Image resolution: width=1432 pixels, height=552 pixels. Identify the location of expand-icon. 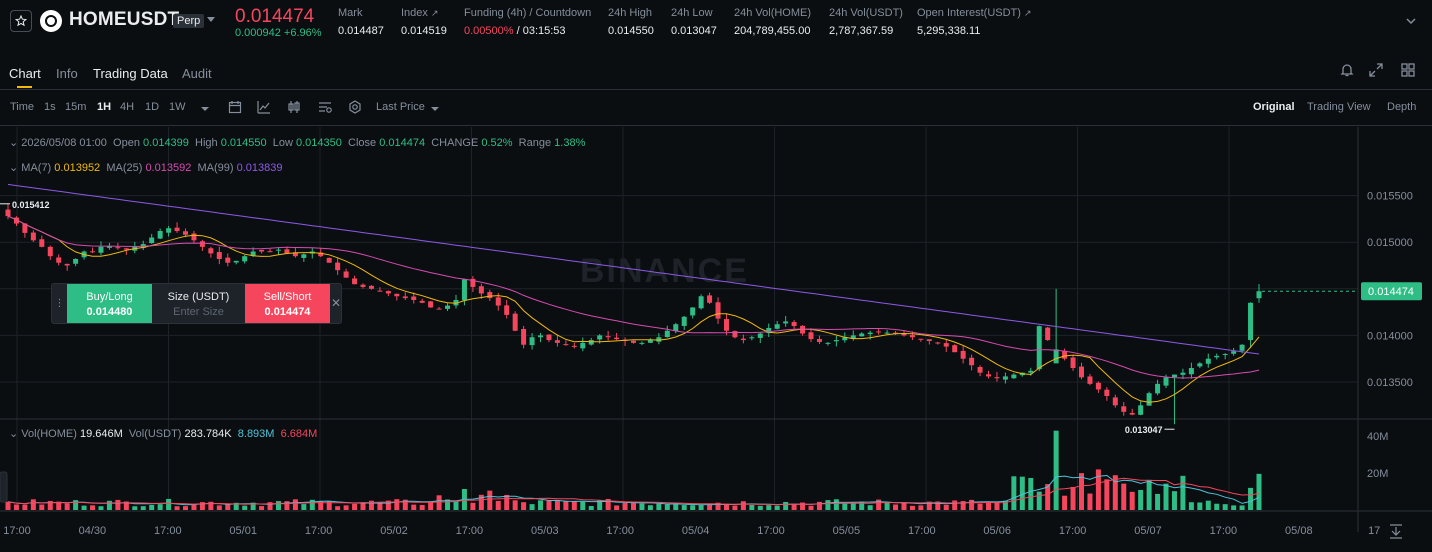
(1376, 70).